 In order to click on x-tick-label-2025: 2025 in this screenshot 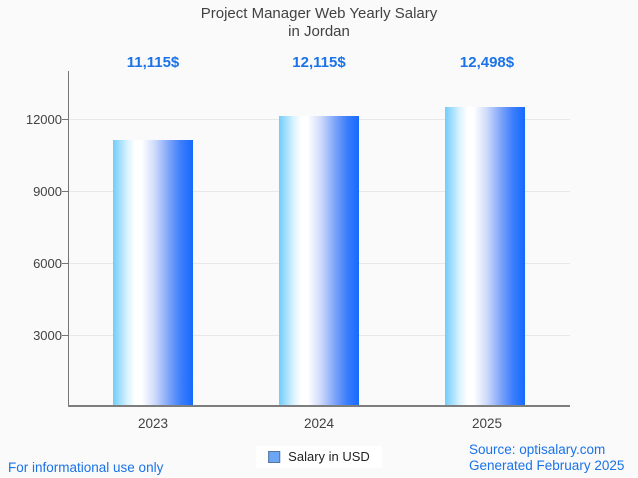, I will do `click(487, 423)`.